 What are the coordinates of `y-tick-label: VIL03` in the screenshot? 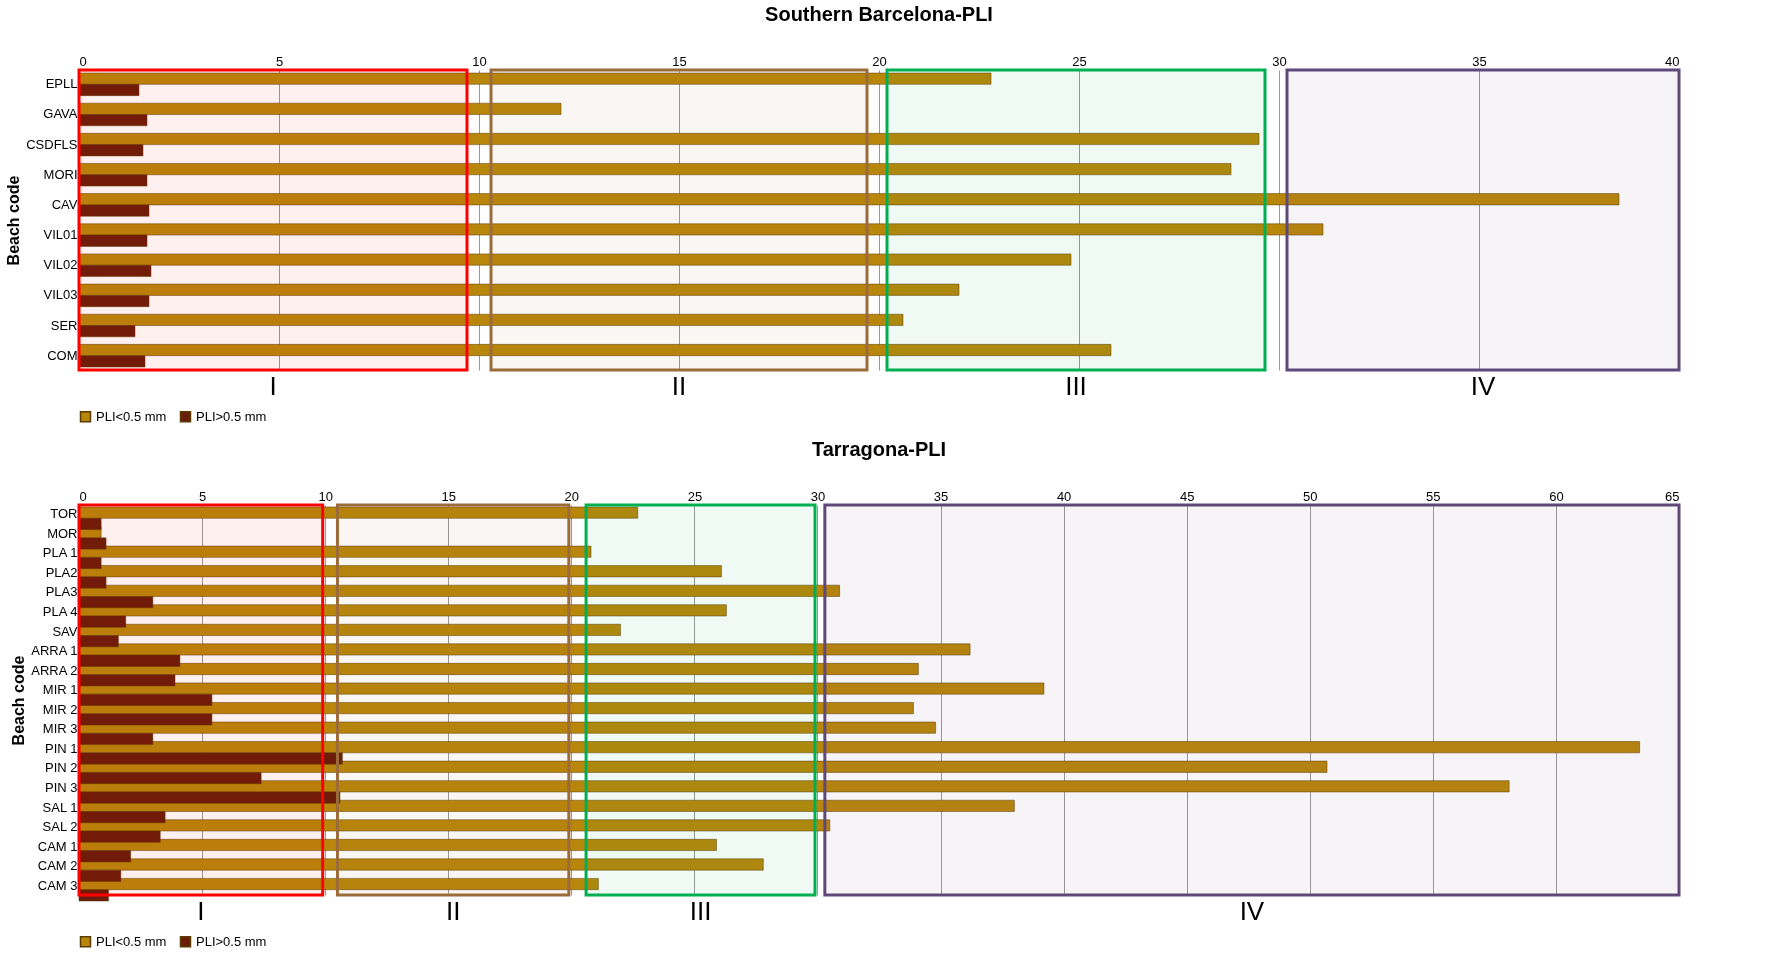 It's located at (60, 295).